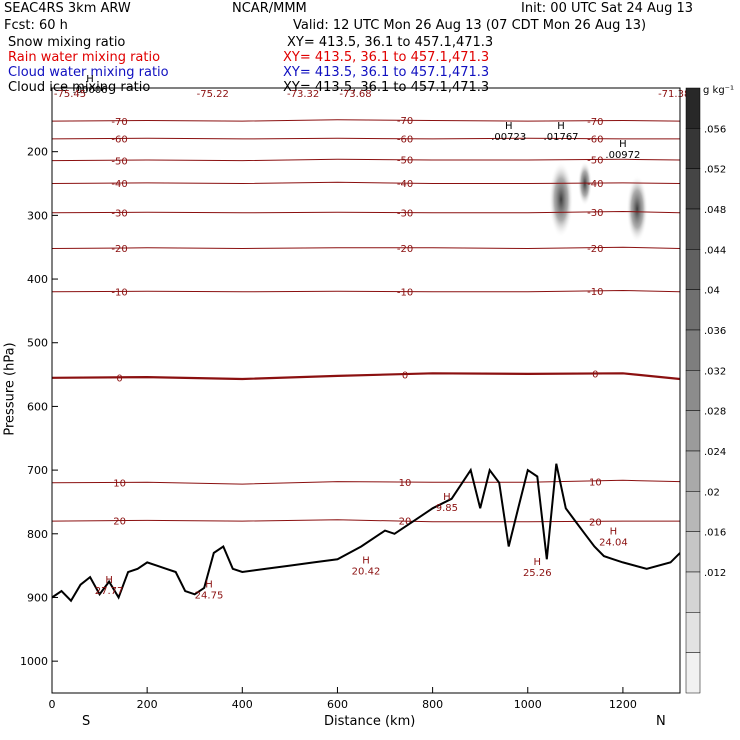 The height and width of the screenshot is (740, 740). Describe the element at coordinates (213, 94) in the screenshot. I see `top-edge-label: -75.22` at that location.